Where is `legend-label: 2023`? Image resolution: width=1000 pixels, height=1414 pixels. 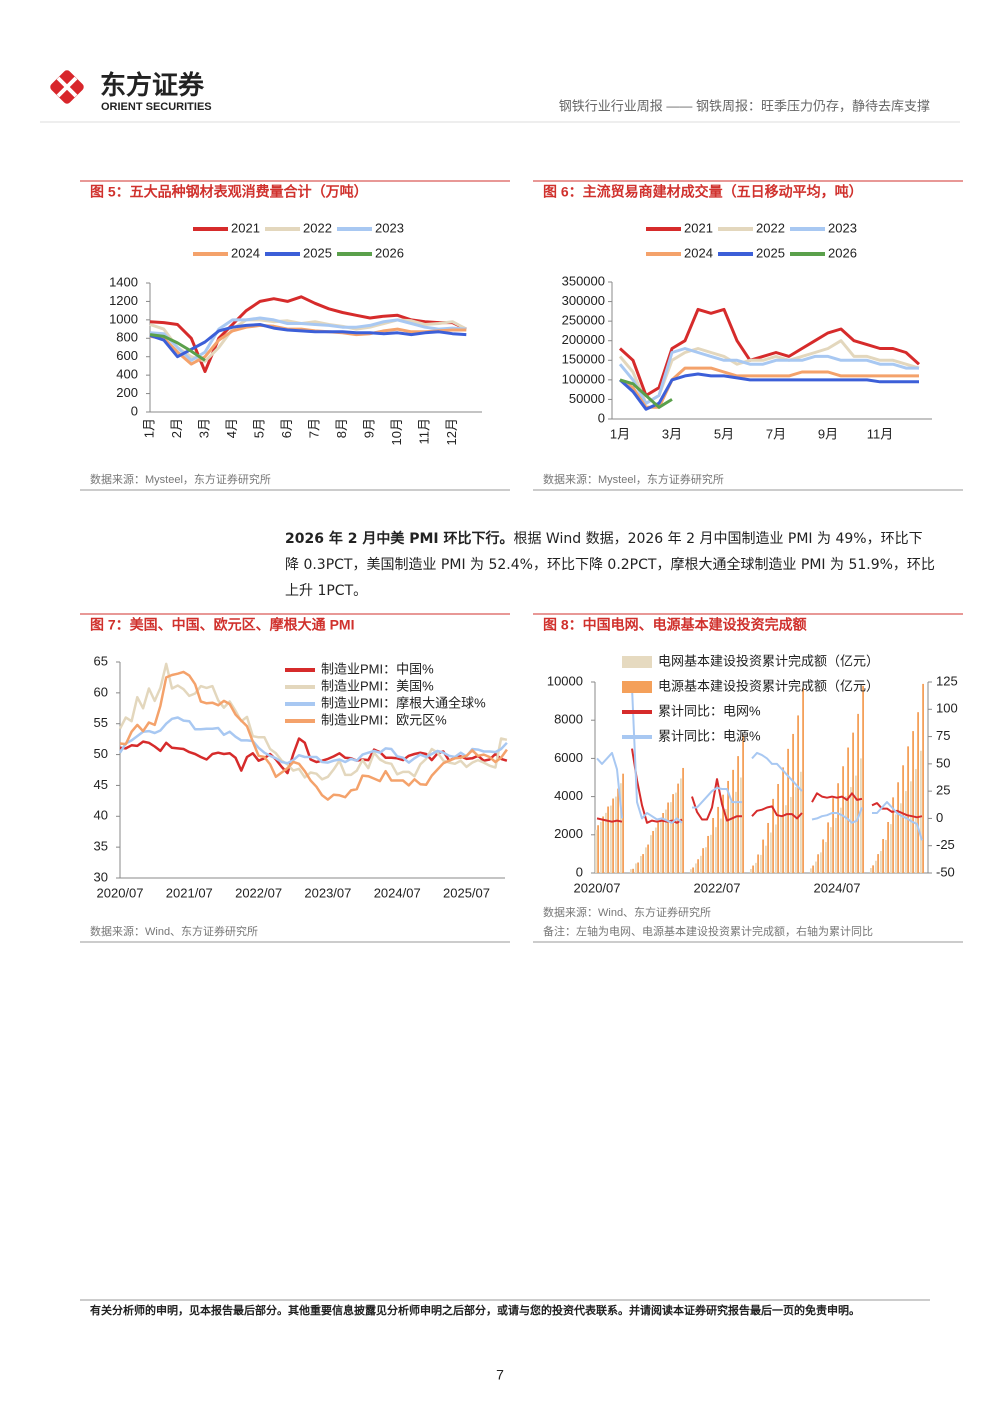 legend-label: 2023 is located at coordinates (389, 227).